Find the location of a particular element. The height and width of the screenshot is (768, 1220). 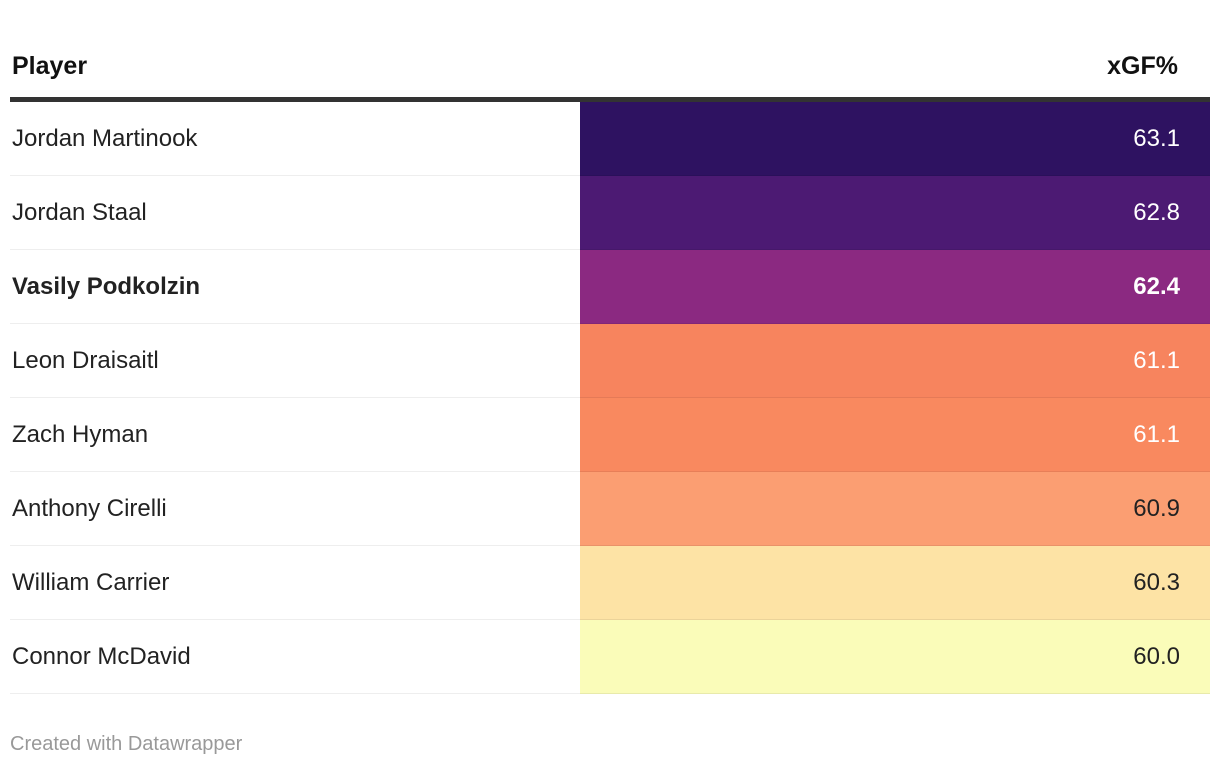

player-name-cell: Anthony Cirelli is located at coordinates (295, 509).